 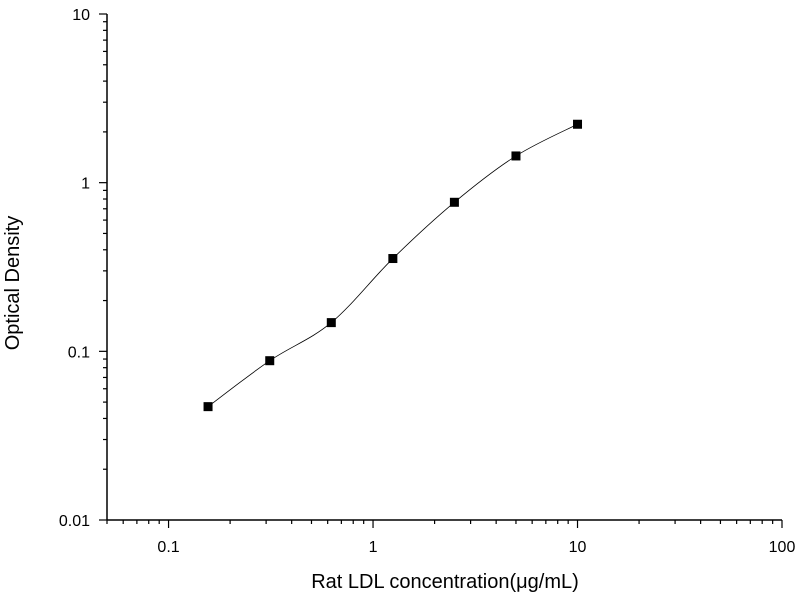 What do you see at coordinates (85, 184) in the screenshot?
I see `y-tick-label: 1` at bounding box center [85, 184].